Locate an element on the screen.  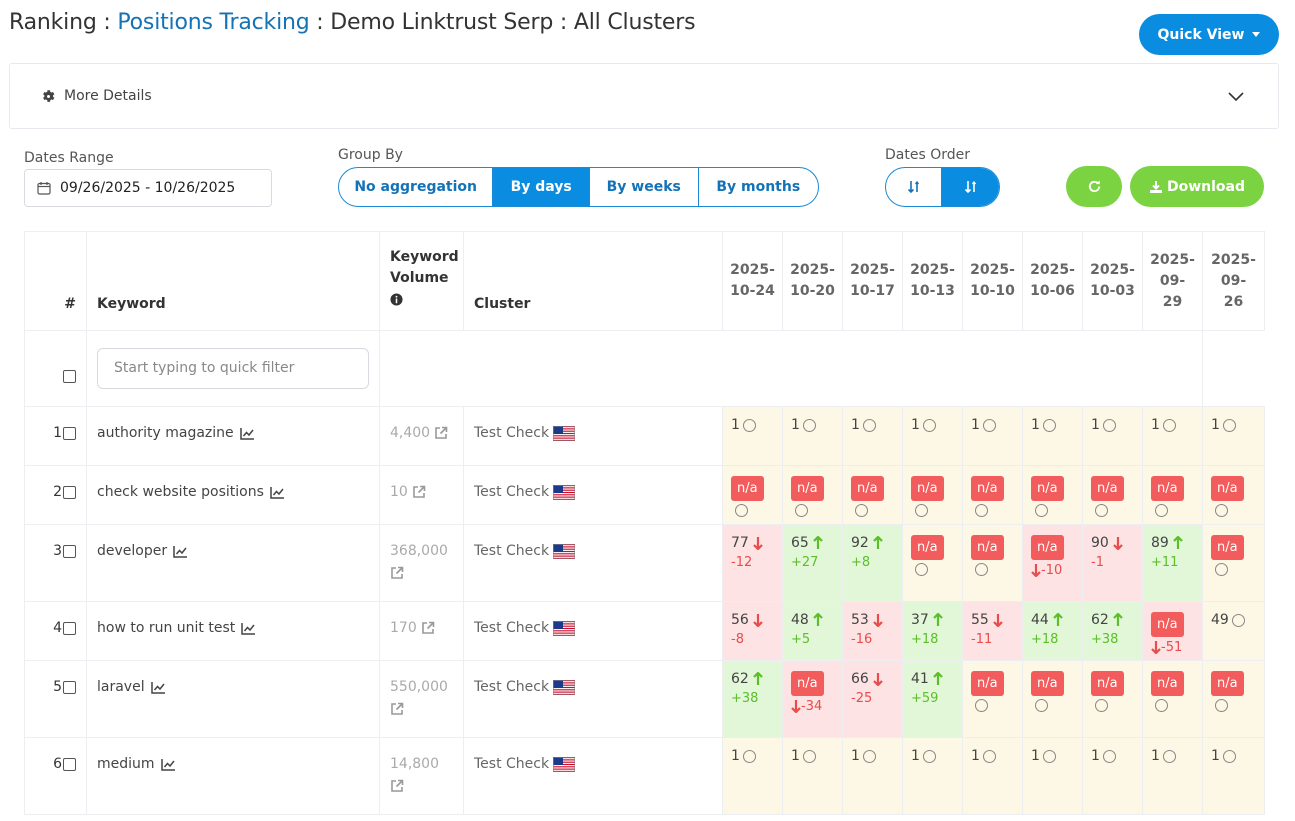
position-cell: 65 +27 is located at coordinates (812, 563).